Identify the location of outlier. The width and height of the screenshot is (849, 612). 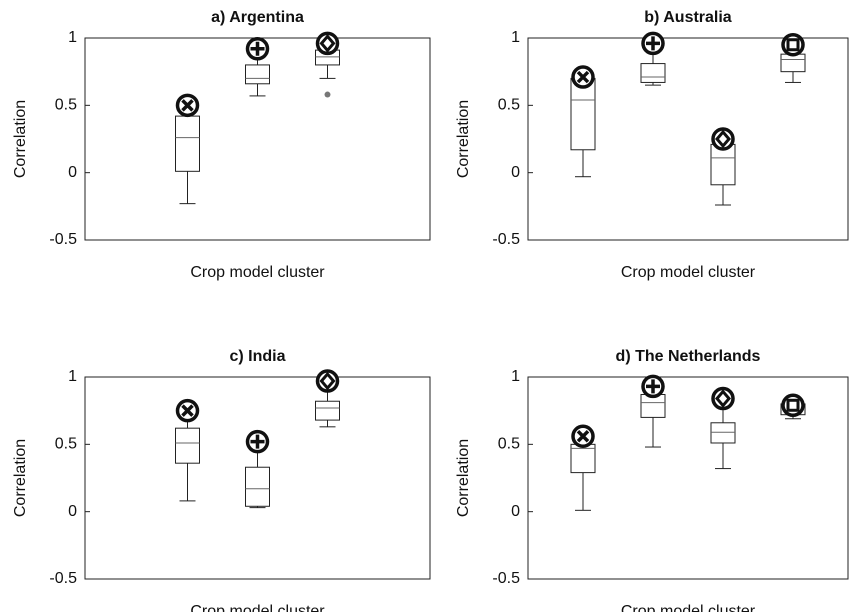
(327, 94).